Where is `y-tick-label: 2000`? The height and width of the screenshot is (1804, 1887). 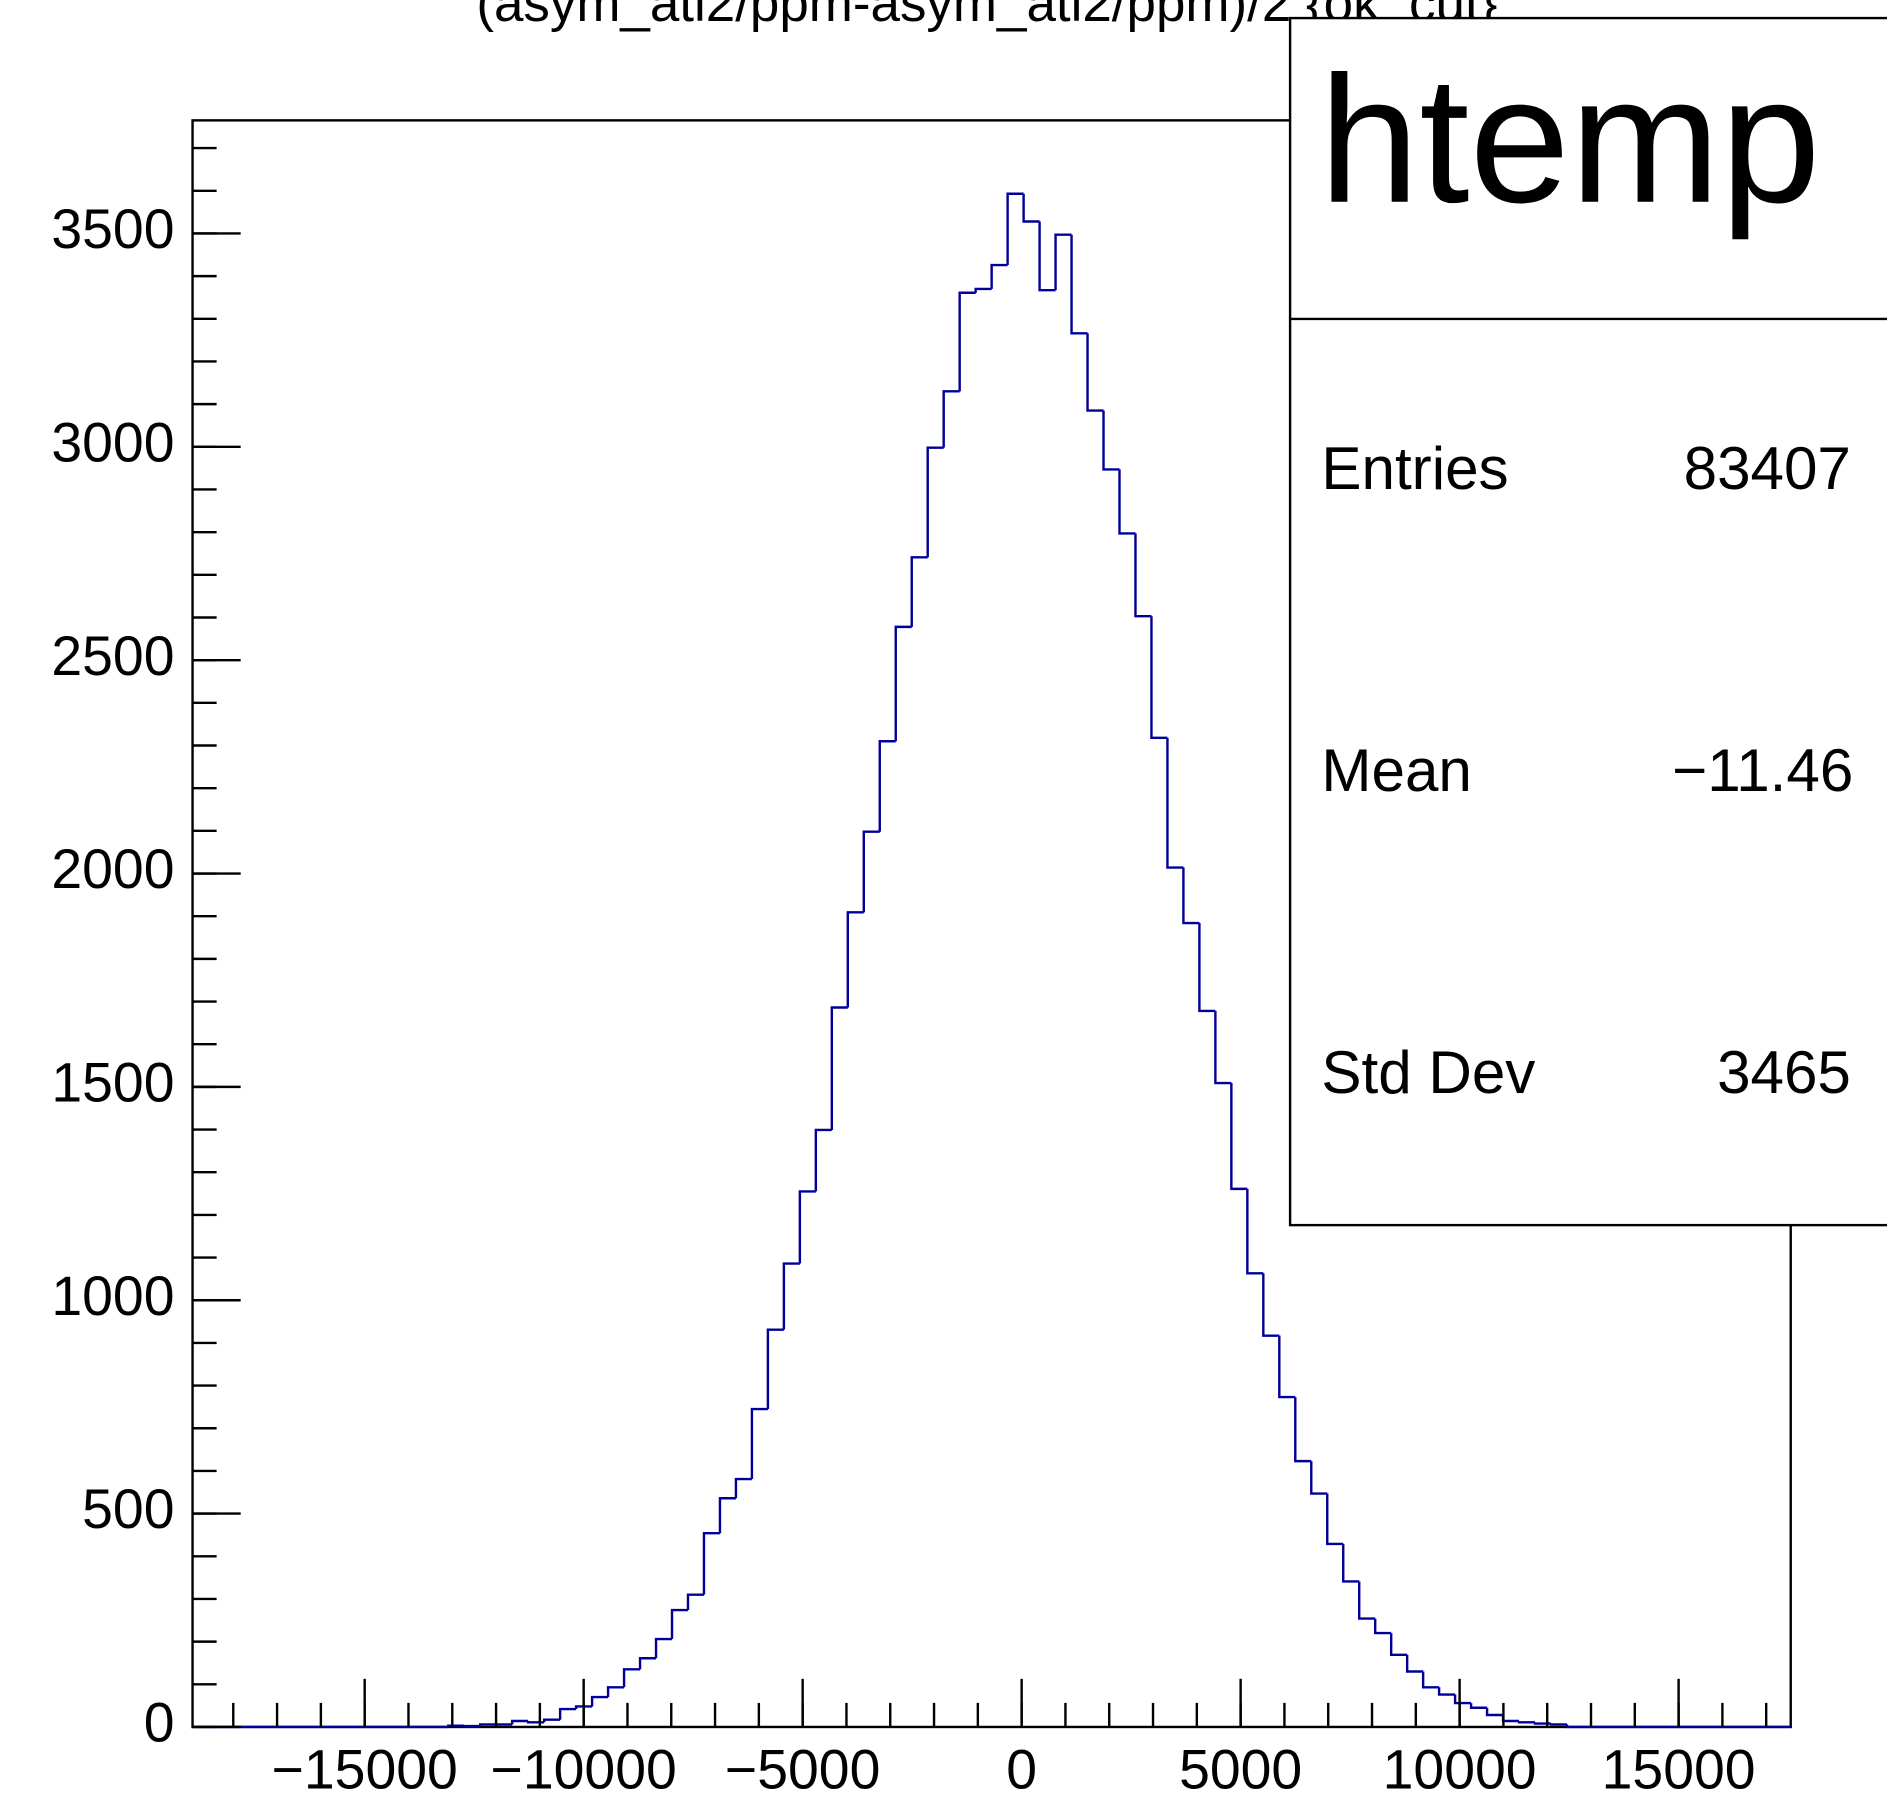 y-tick-label: 2000 is located at coordinates (112, 869).